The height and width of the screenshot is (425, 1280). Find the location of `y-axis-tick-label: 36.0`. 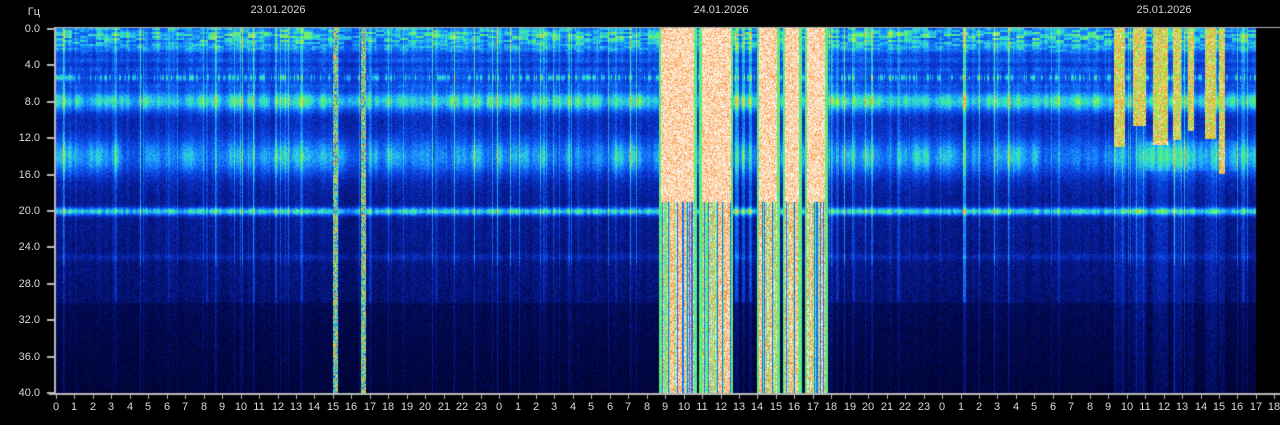

y-axis-tick-label: 36.0 is located at coordinates (29, 357).